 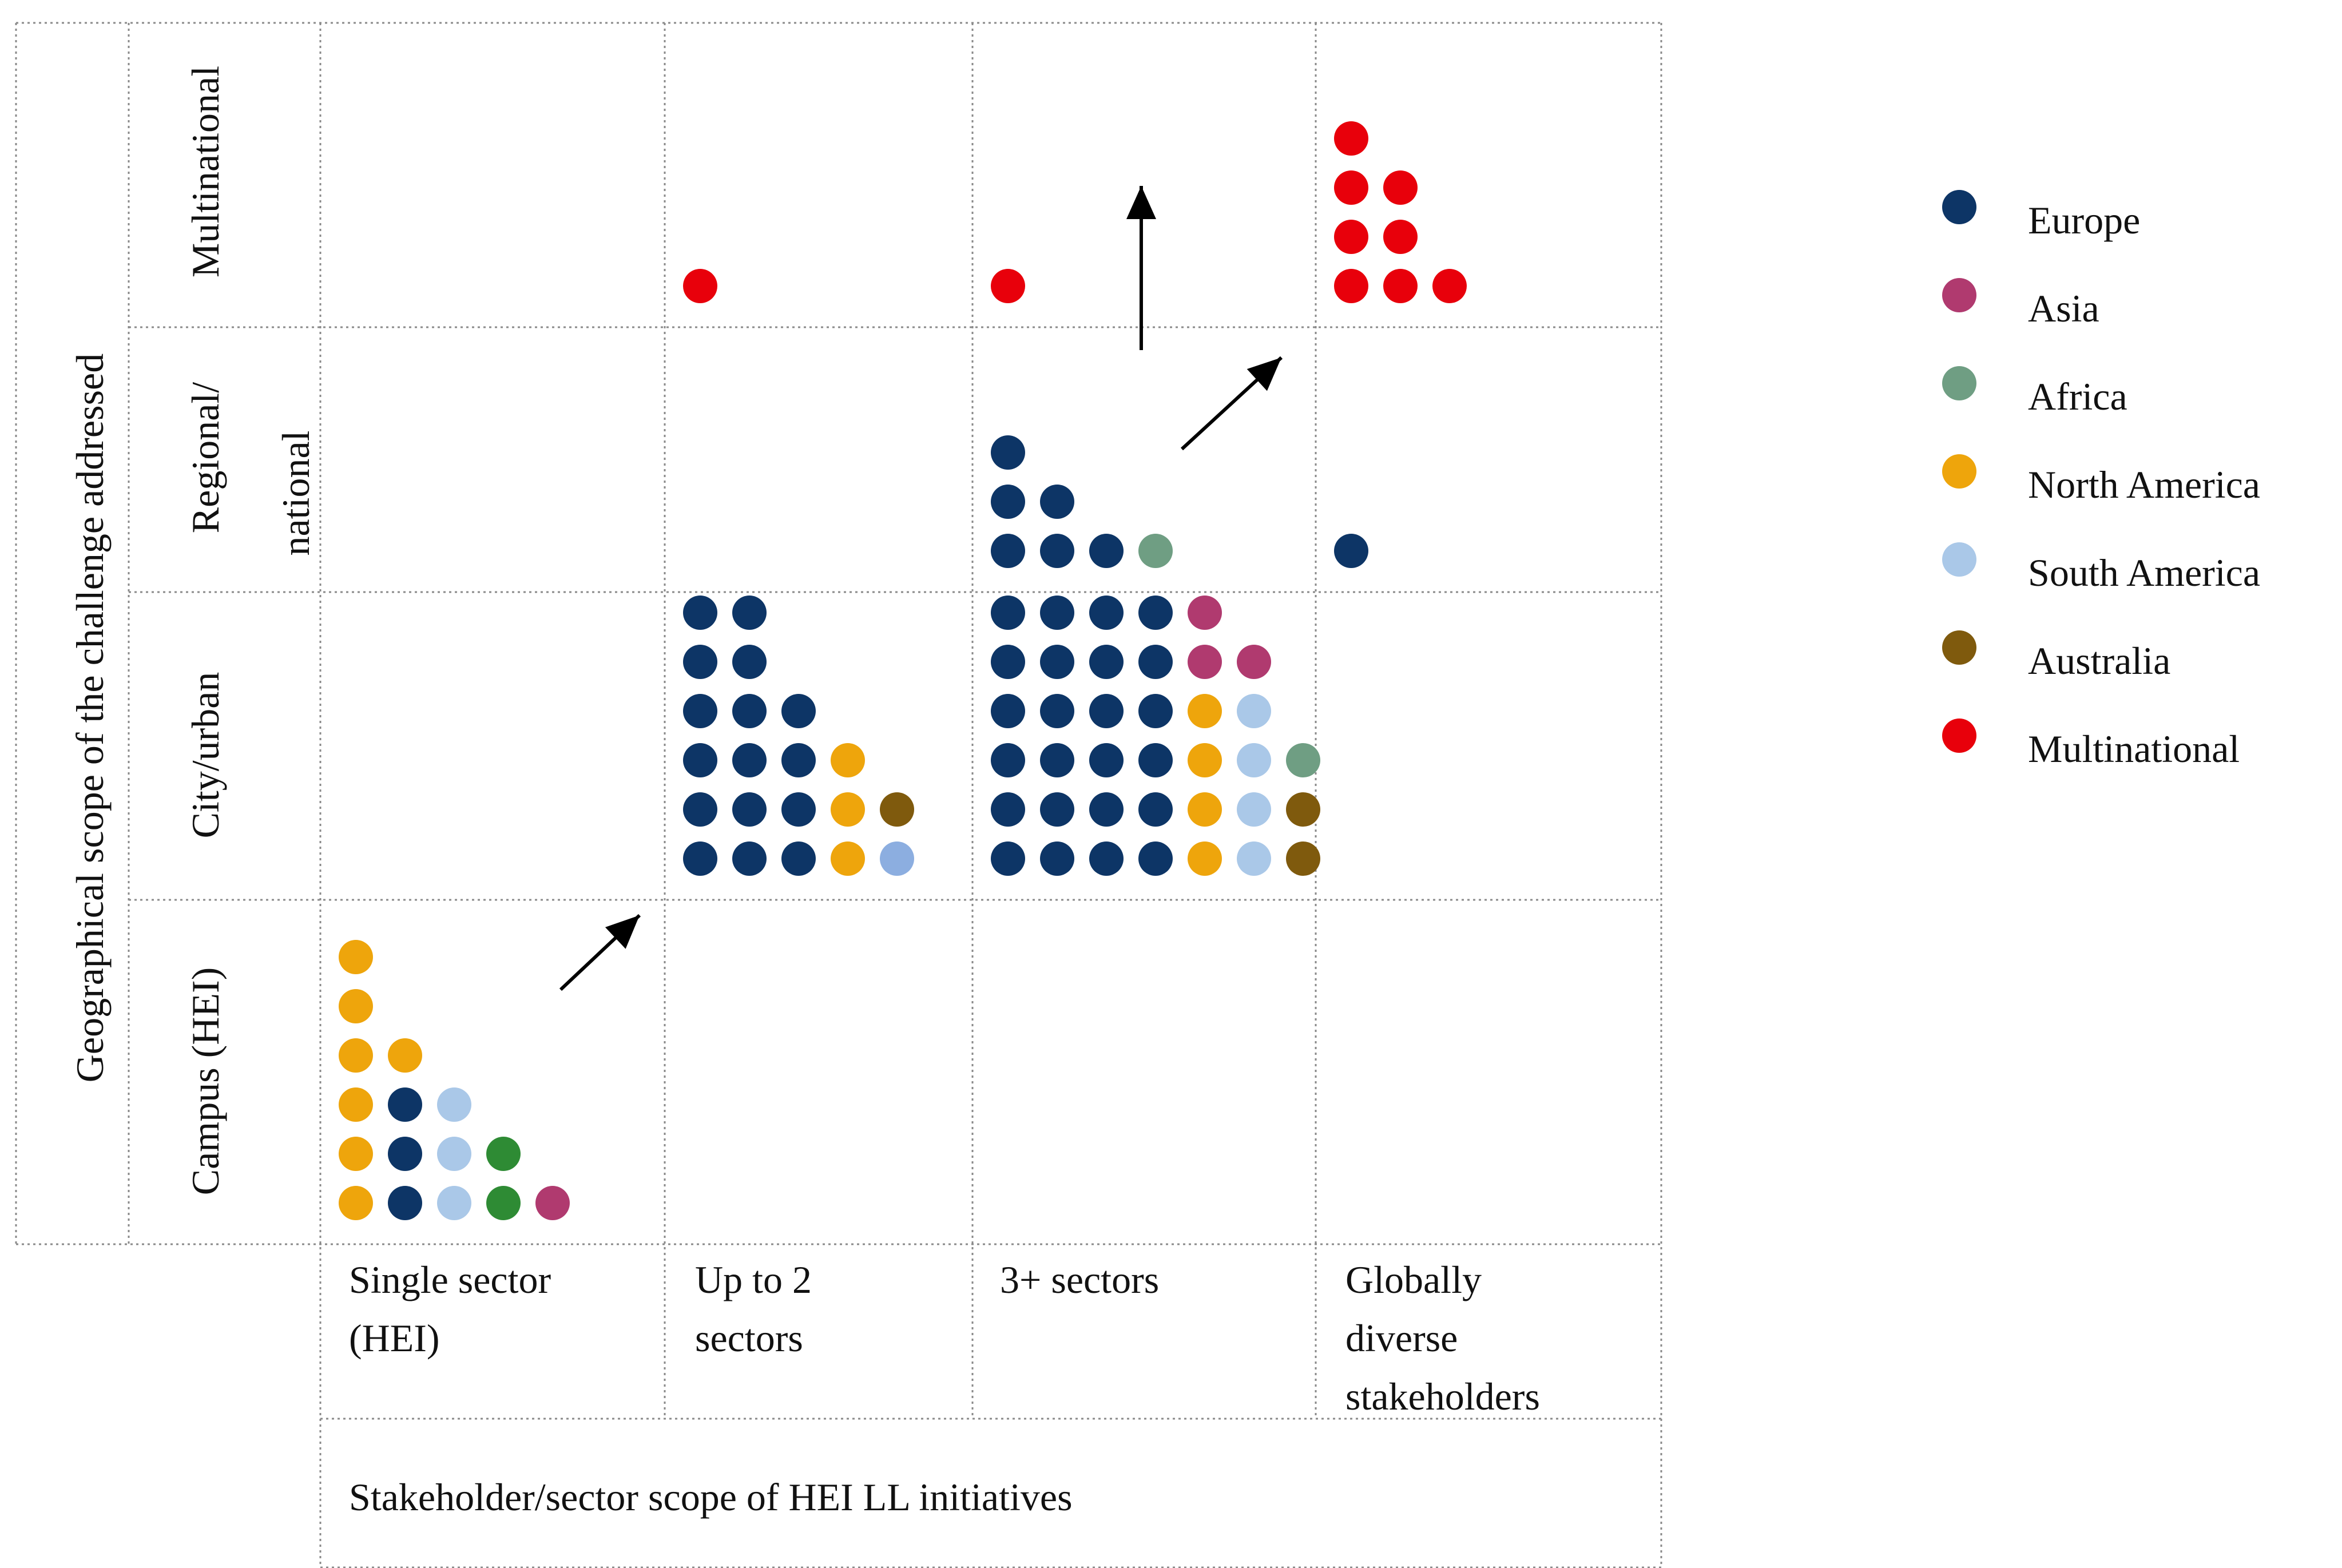 What do you see at coordinates (1959, 559) in the screenshot?
I see `legend-swatch-south-america` at bounding box center [1959, 559].